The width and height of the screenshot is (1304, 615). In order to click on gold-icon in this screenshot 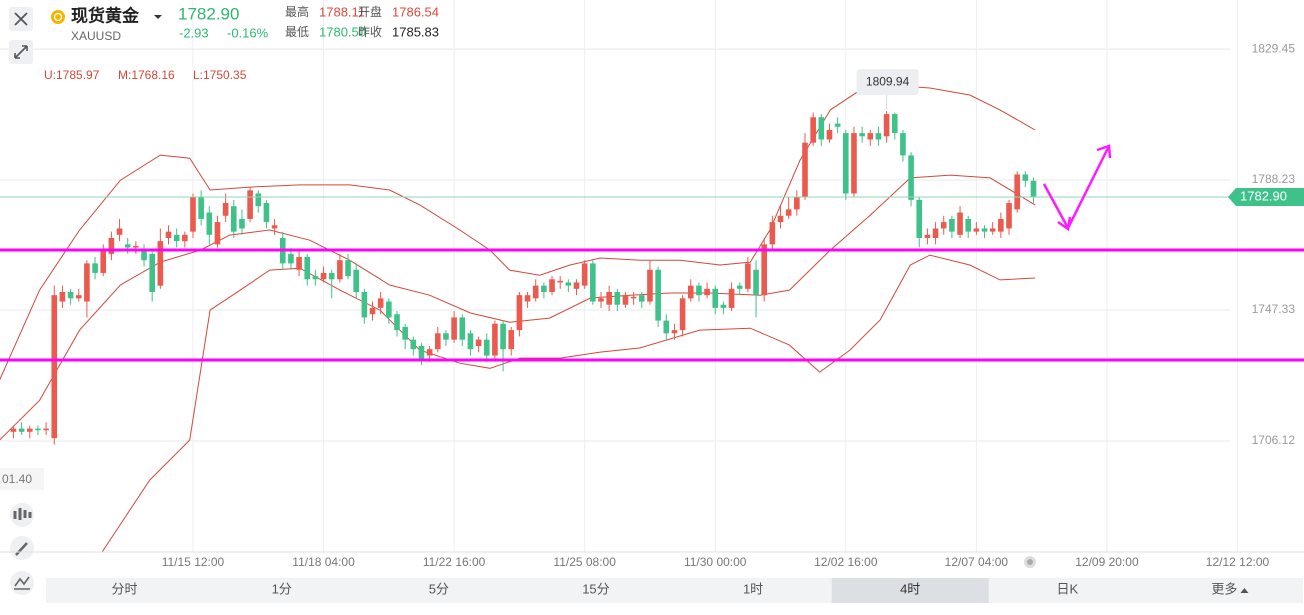, I will do `click(58, 17)`.